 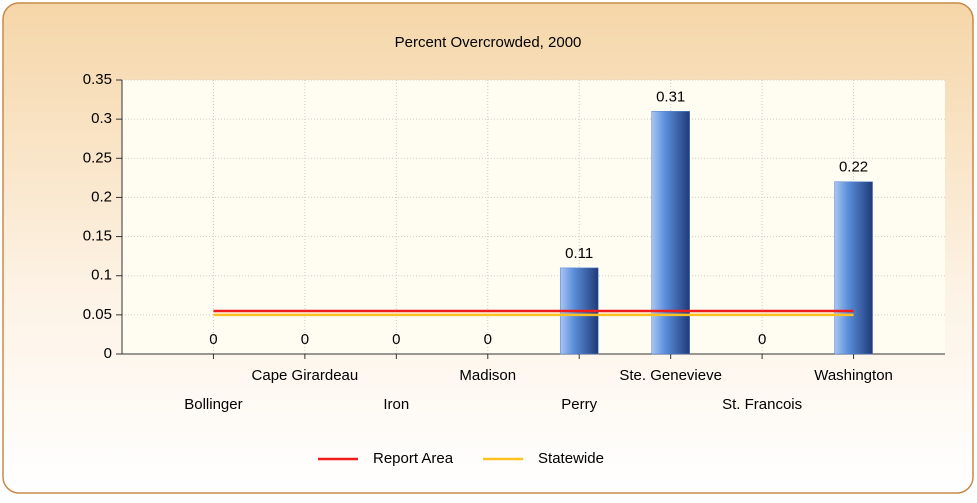 I want to click on x-tick-label: Bollinger, so click(x=213, y=404).